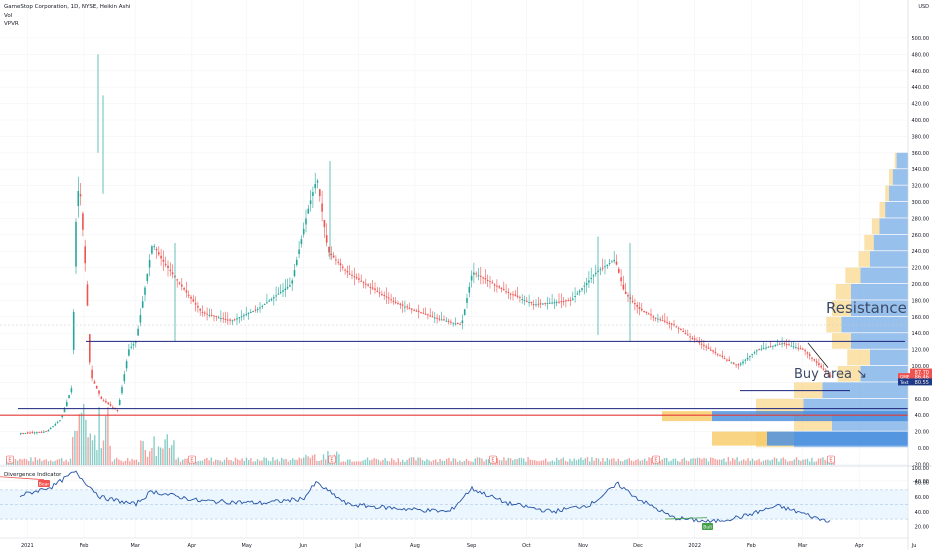 This screenshot has height=554, width=932. What do you see at coordinates (420, 434) in the screenshot?
I see `volume-bars` at bounding box center [420, 434].